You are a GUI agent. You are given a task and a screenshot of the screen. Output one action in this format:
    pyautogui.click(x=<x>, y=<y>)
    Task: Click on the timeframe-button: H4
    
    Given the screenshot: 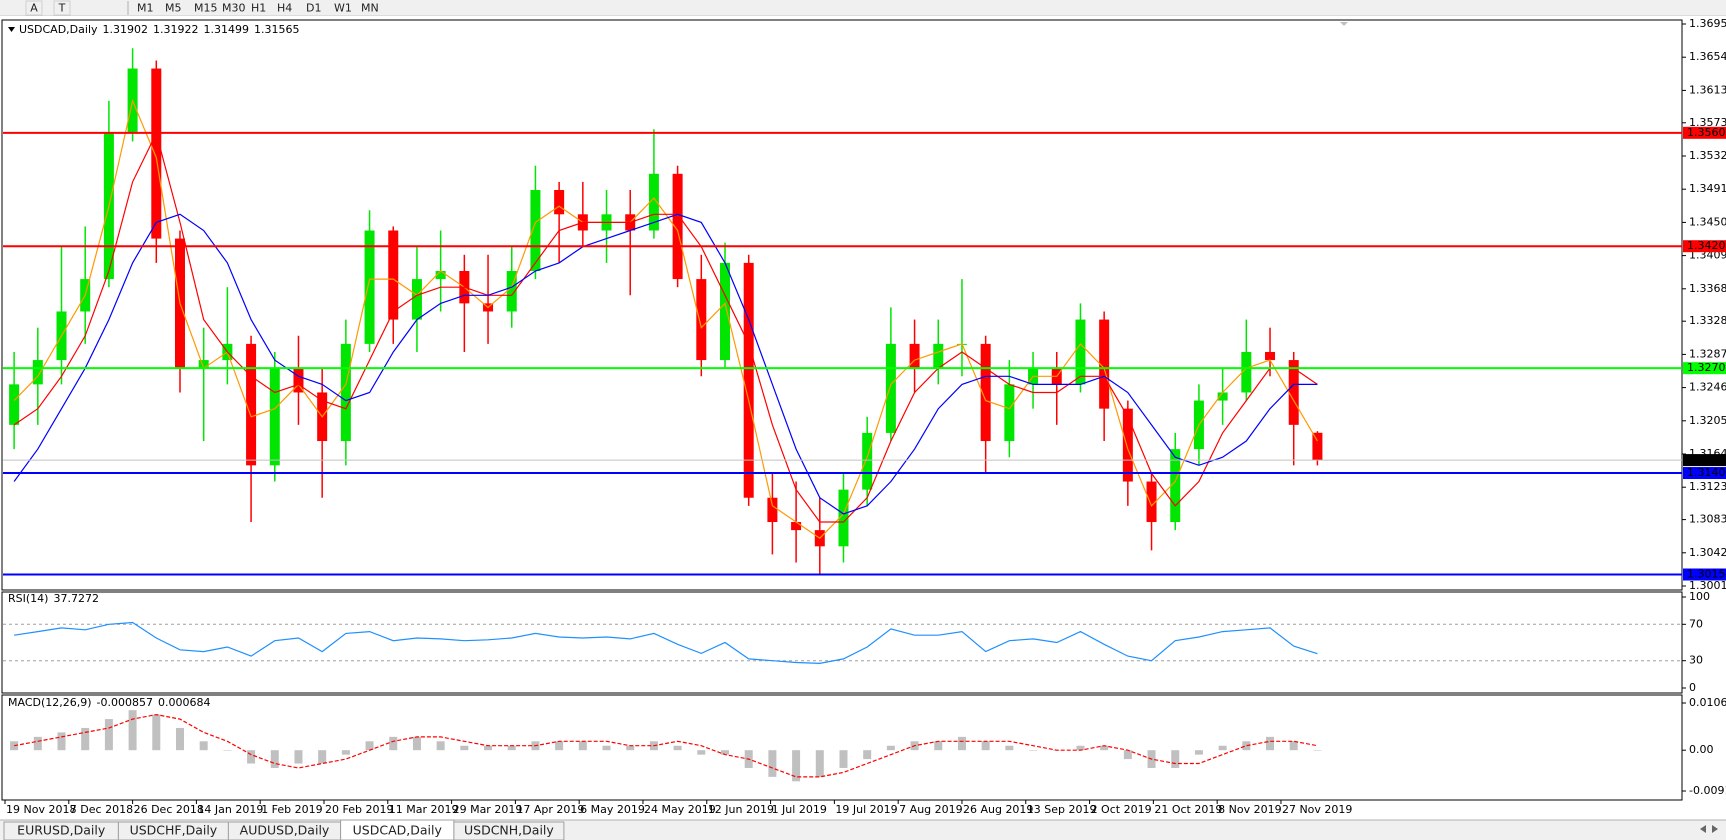 What is the action you would take?
    pyautogui.click(x=284, y=8)
    